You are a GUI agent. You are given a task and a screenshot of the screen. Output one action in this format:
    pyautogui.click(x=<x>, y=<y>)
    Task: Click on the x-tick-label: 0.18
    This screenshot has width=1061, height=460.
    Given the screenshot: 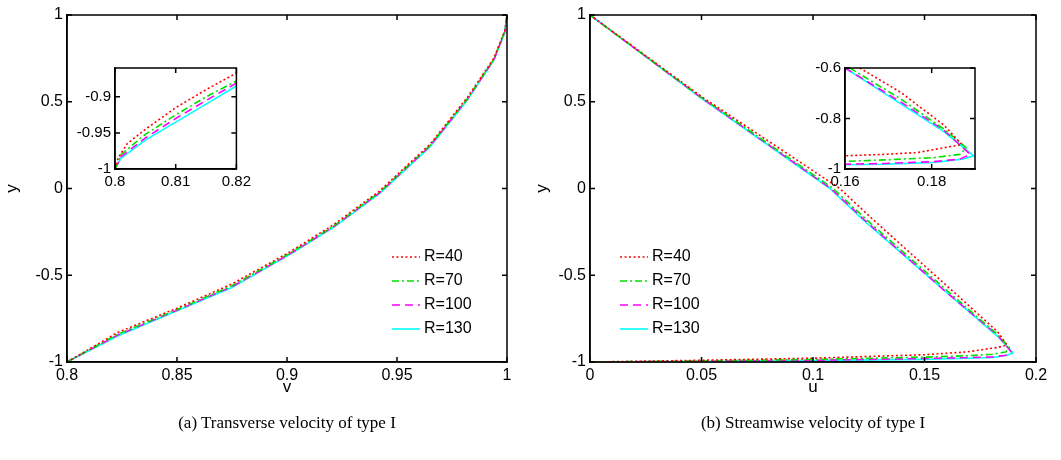 What is the action you would take?
    pyautogui.click(x=932, y=181)
    